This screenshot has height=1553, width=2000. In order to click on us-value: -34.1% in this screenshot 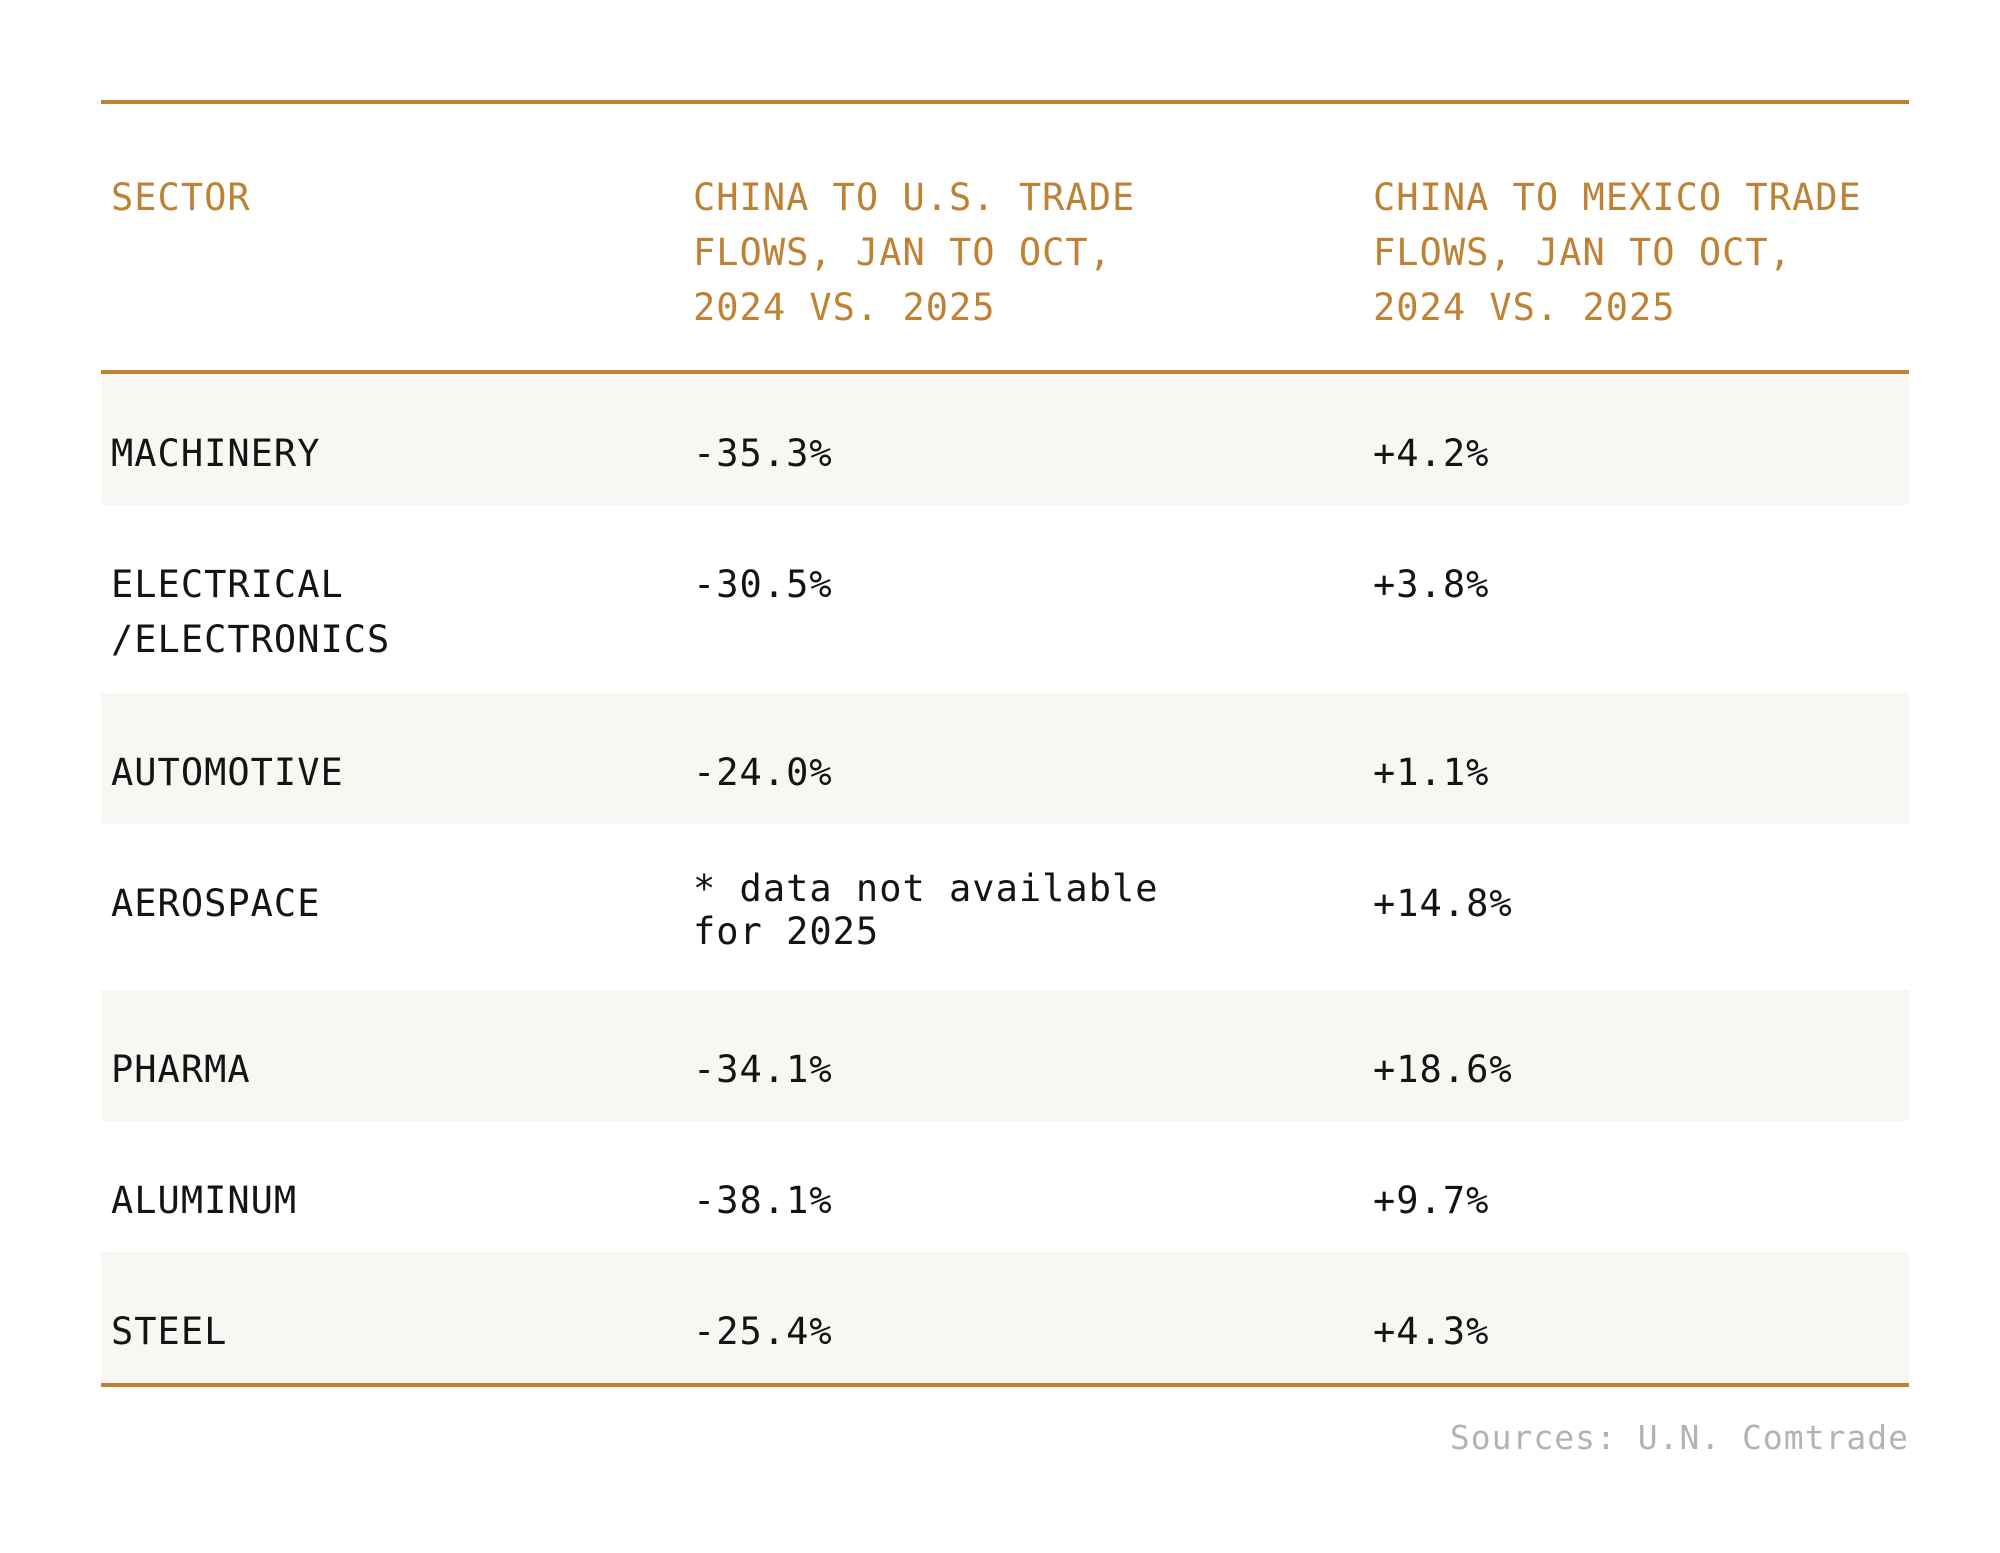, I will do `click(763, 1069)`.